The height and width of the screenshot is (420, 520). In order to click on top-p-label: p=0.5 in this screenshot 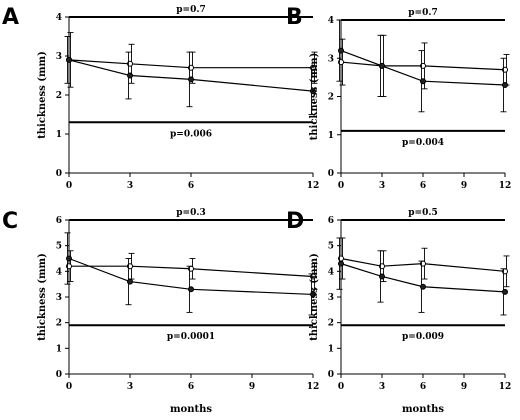, I will do `click(423, 213)`.